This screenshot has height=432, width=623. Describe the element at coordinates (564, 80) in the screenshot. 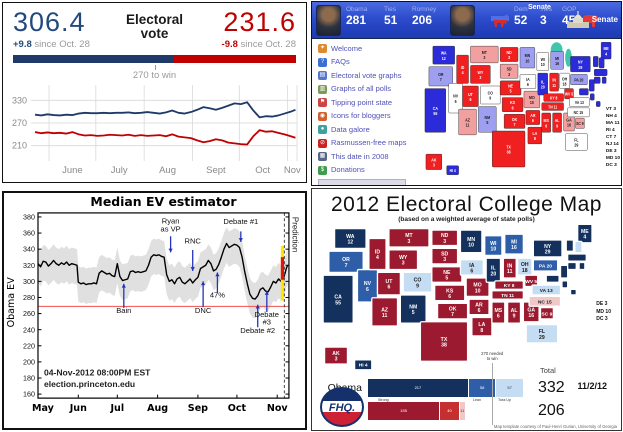

I see `state-oh` at that location.